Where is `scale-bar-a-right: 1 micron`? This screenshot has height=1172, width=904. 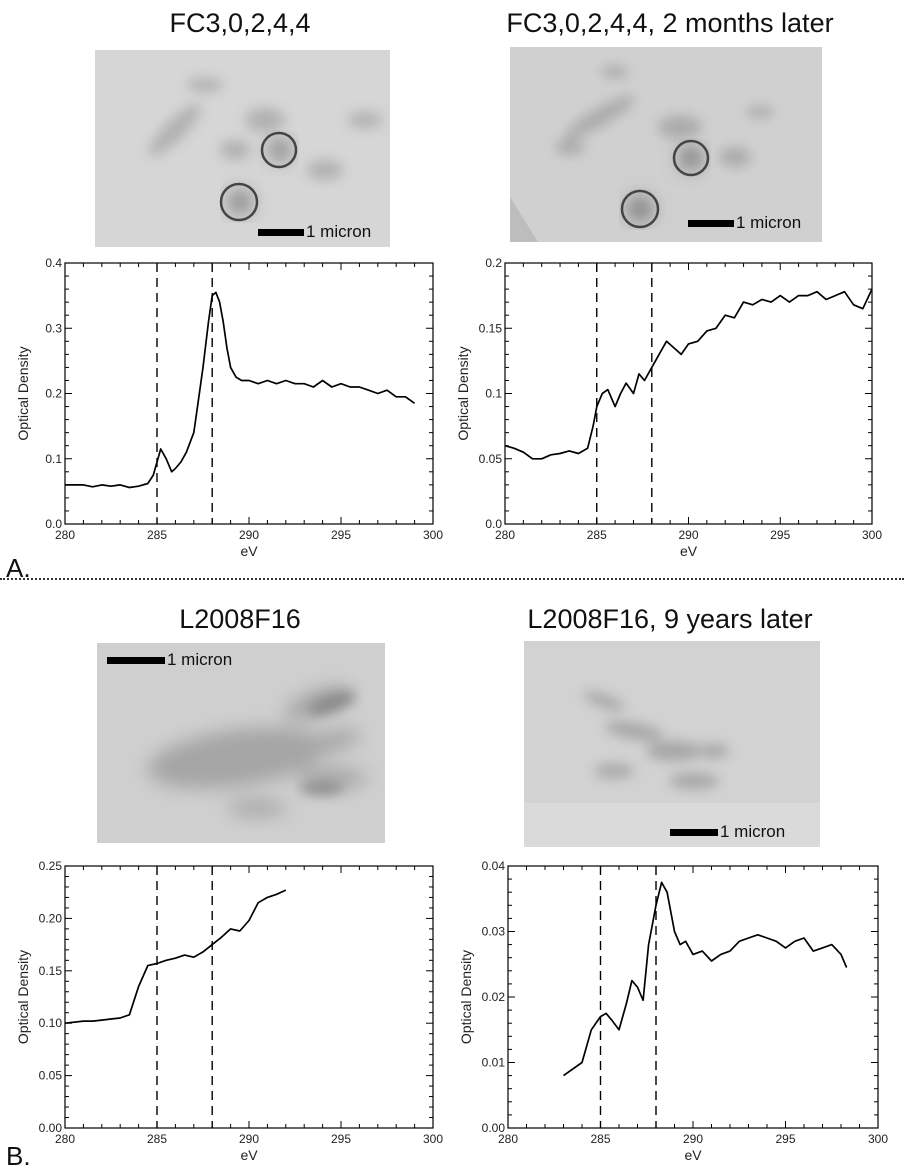 scale-bar-a-right: 1 micron is located at coordinates (744, 223).